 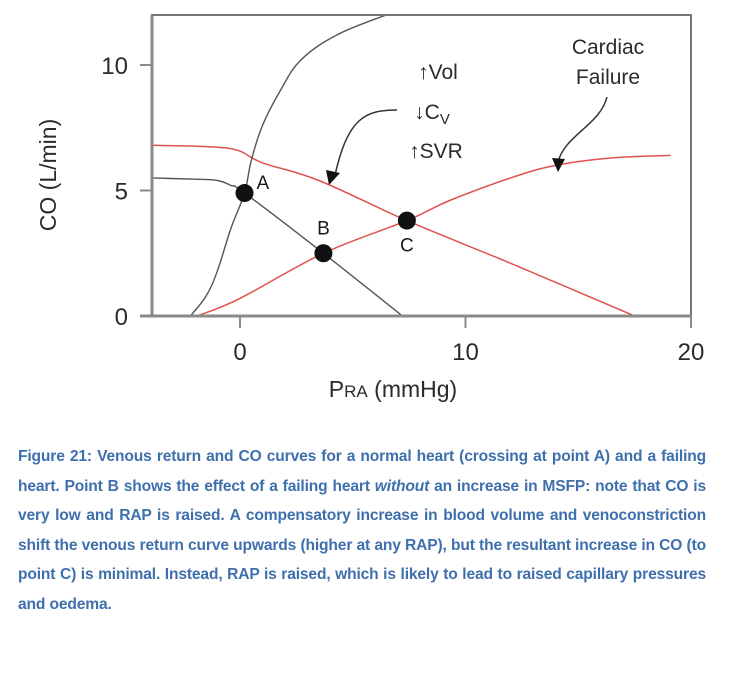 What do you see at coordinates (323, 228) in the screenshot?
I see `point-label-b: B` at bounding box center [323, 228].